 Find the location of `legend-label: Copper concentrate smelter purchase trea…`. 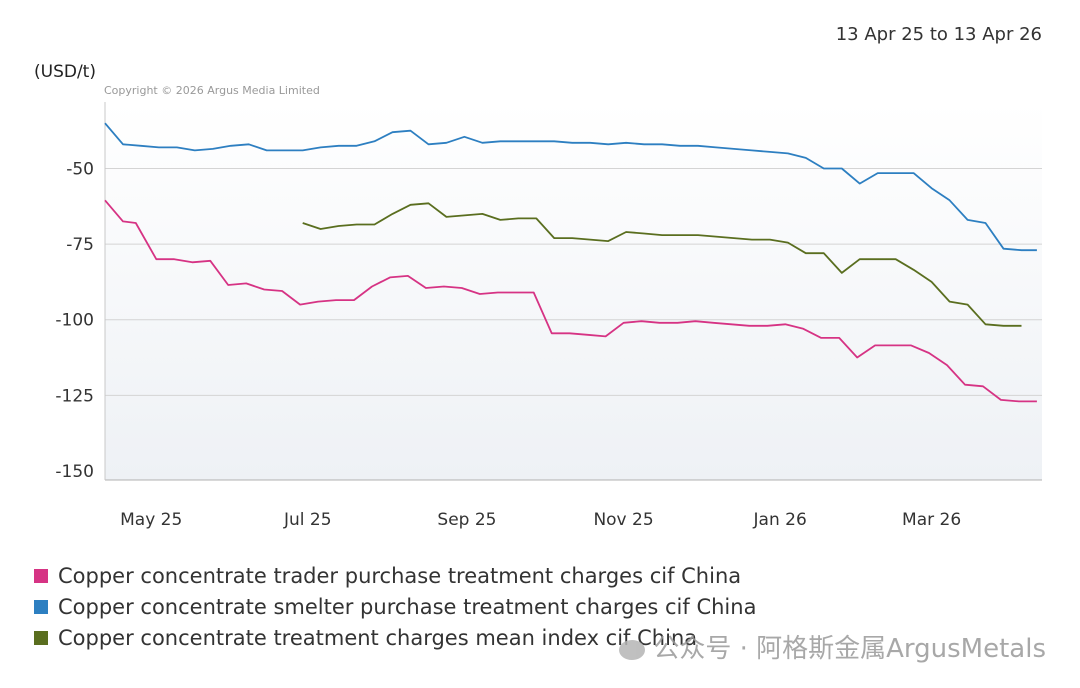

legend-label: Copper concentrate smelter purchase trea… is located at coordinates (407, 606).